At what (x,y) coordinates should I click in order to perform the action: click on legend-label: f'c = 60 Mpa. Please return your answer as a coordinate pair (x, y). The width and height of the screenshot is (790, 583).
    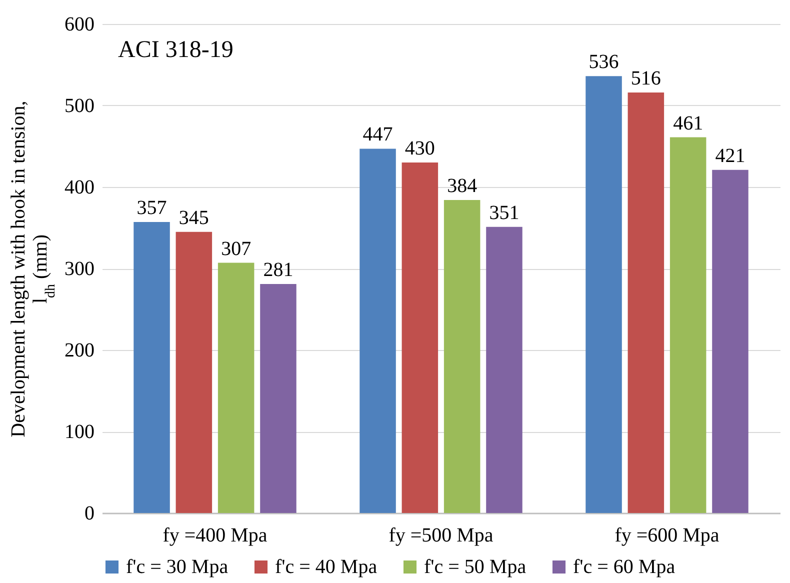
    Looking at the image, I should click on (624, 567).